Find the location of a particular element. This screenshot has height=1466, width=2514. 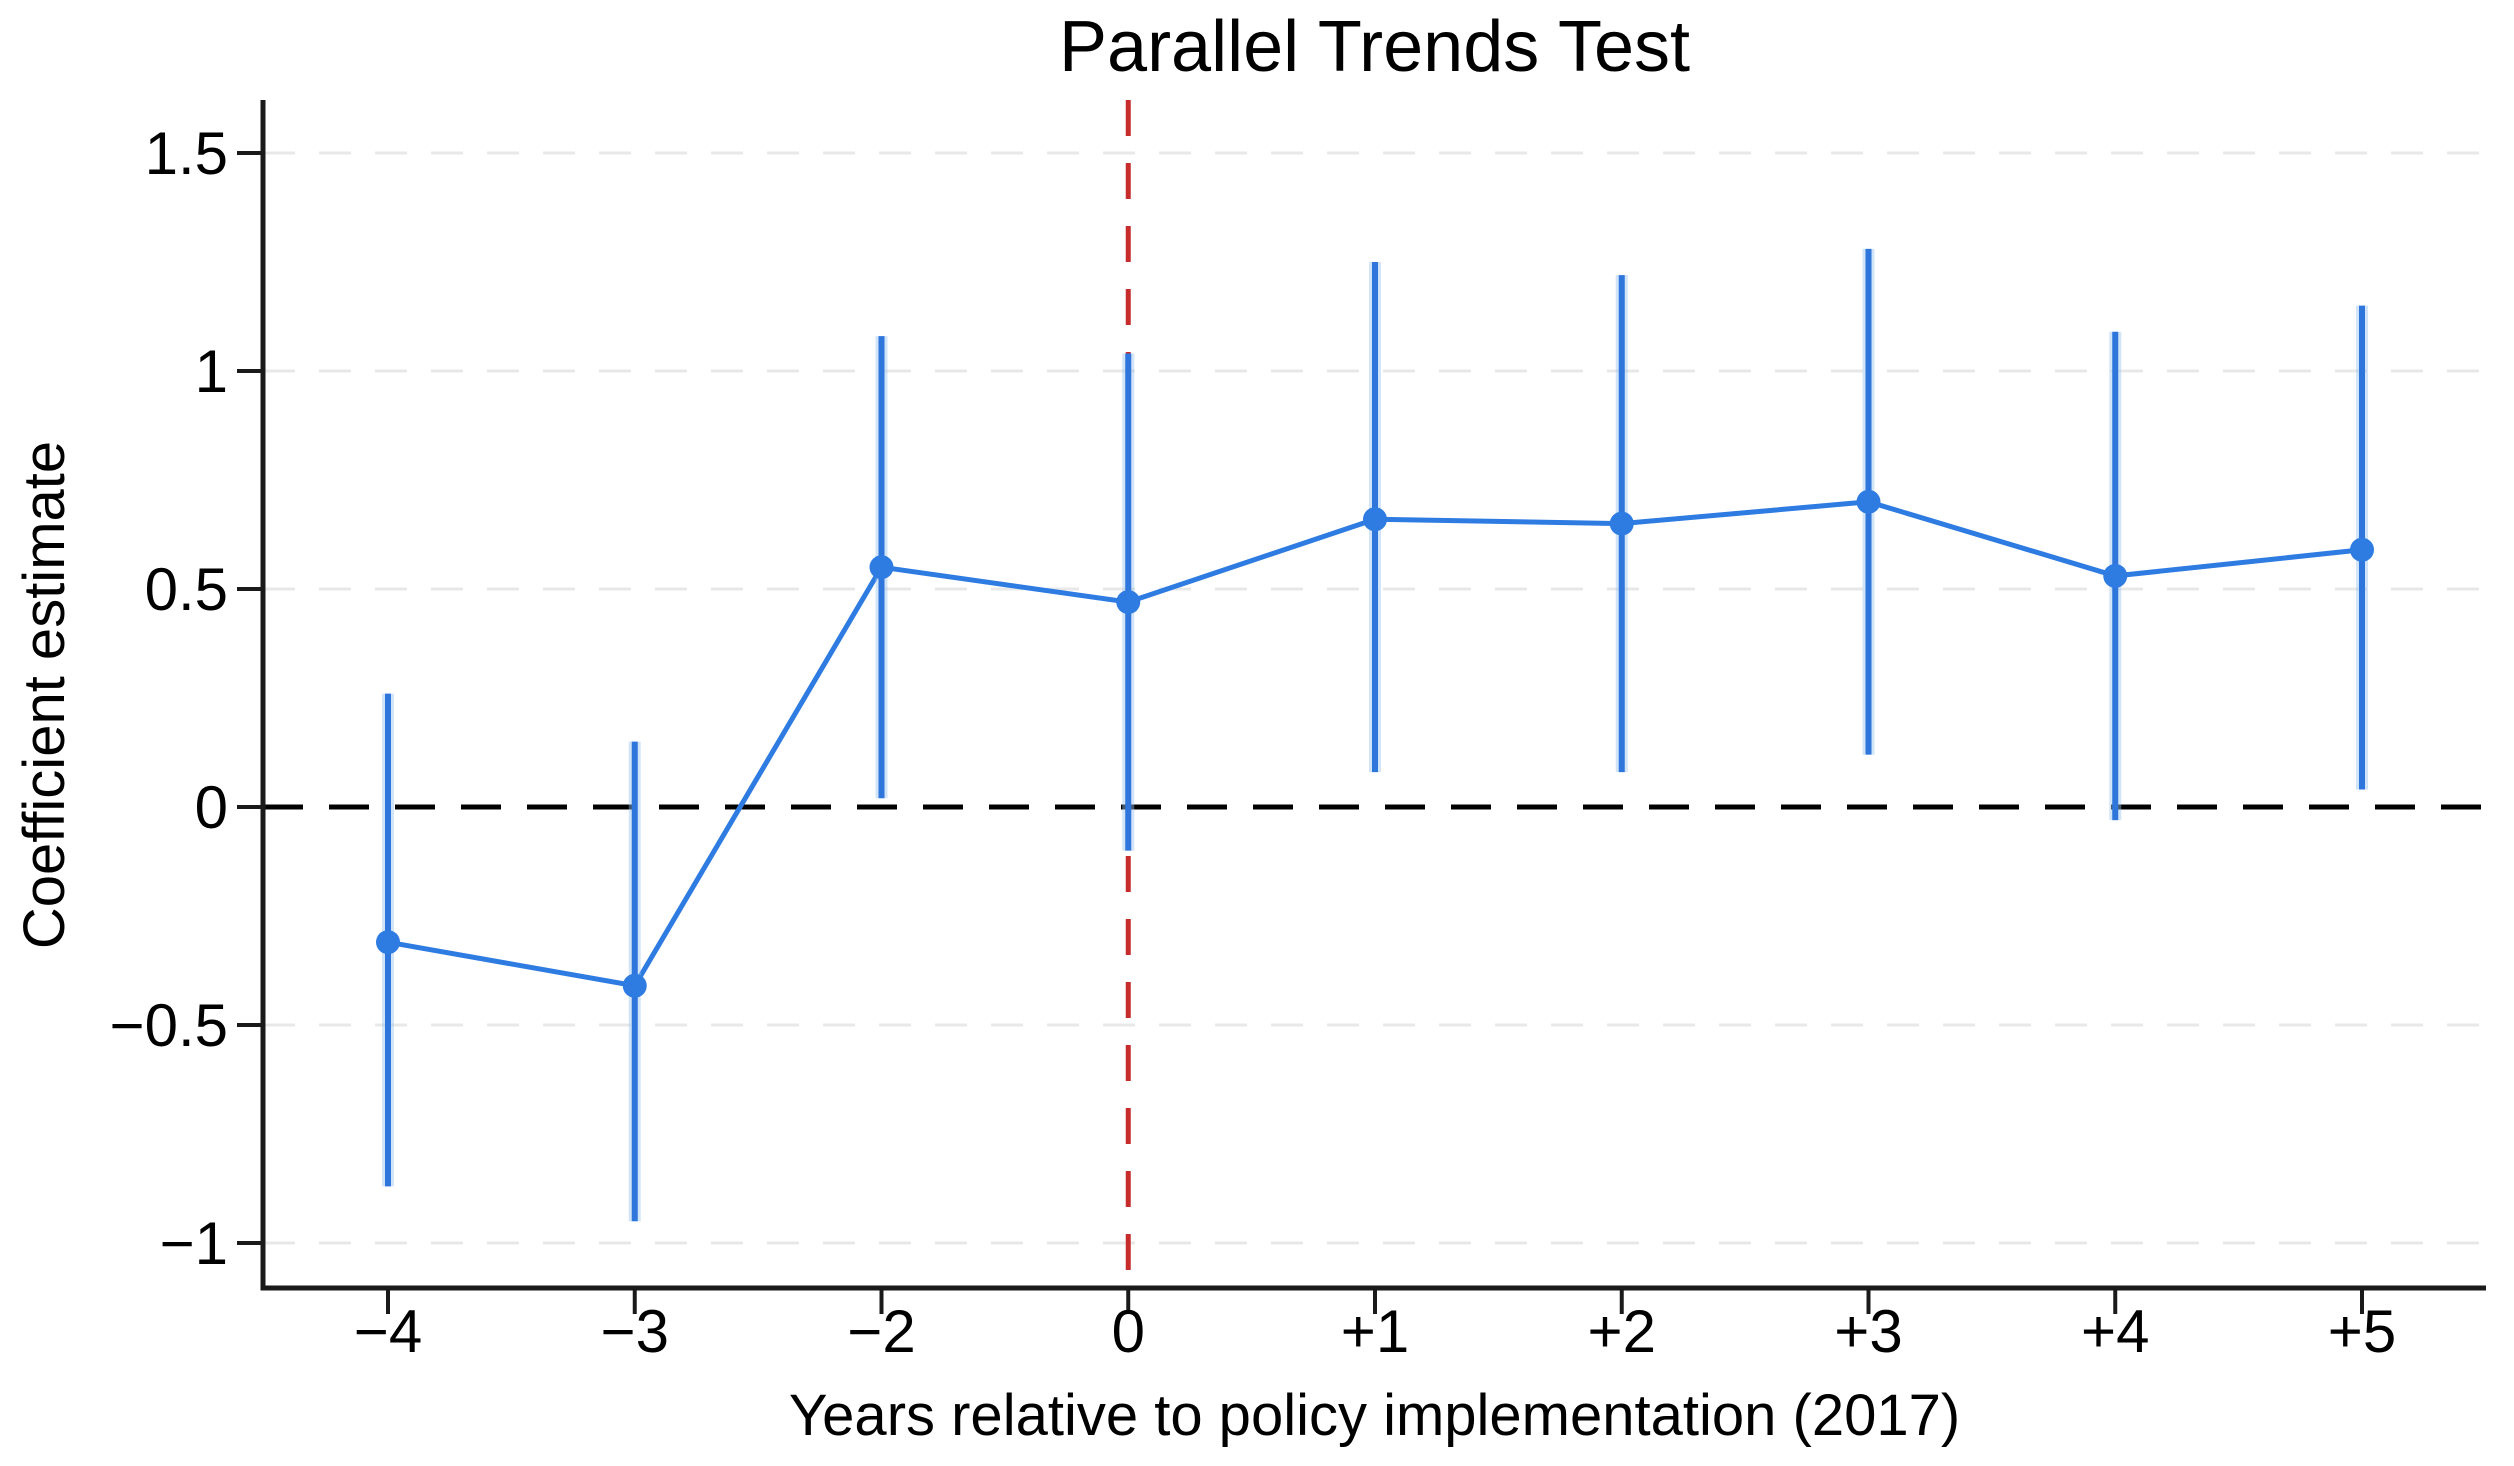

y-tick-label: 0 is located at coordinates (211, 807).